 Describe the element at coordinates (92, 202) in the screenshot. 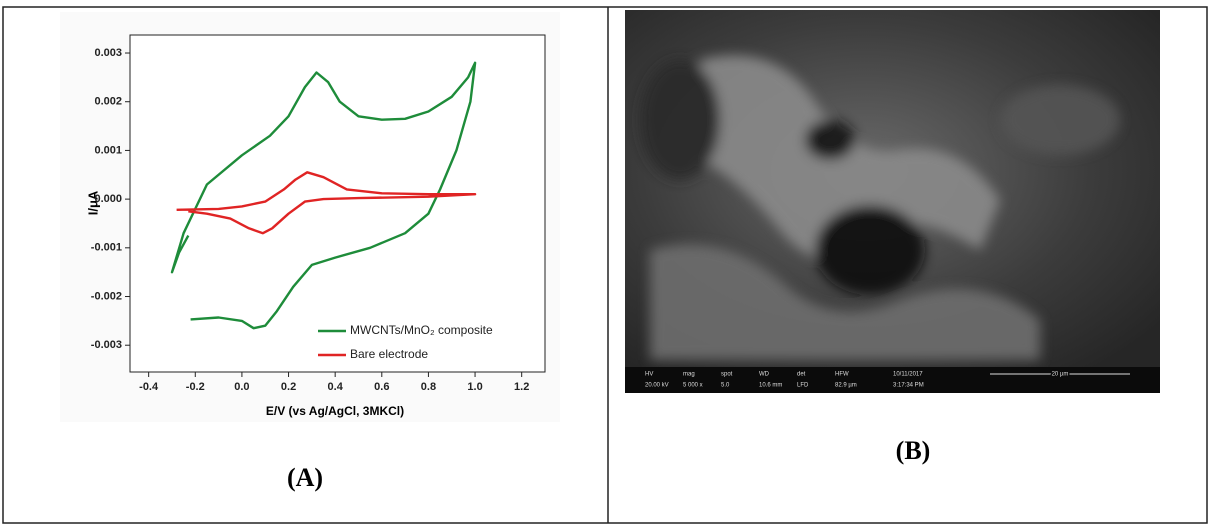

I see `y-axis-title: I/μA` at that location.